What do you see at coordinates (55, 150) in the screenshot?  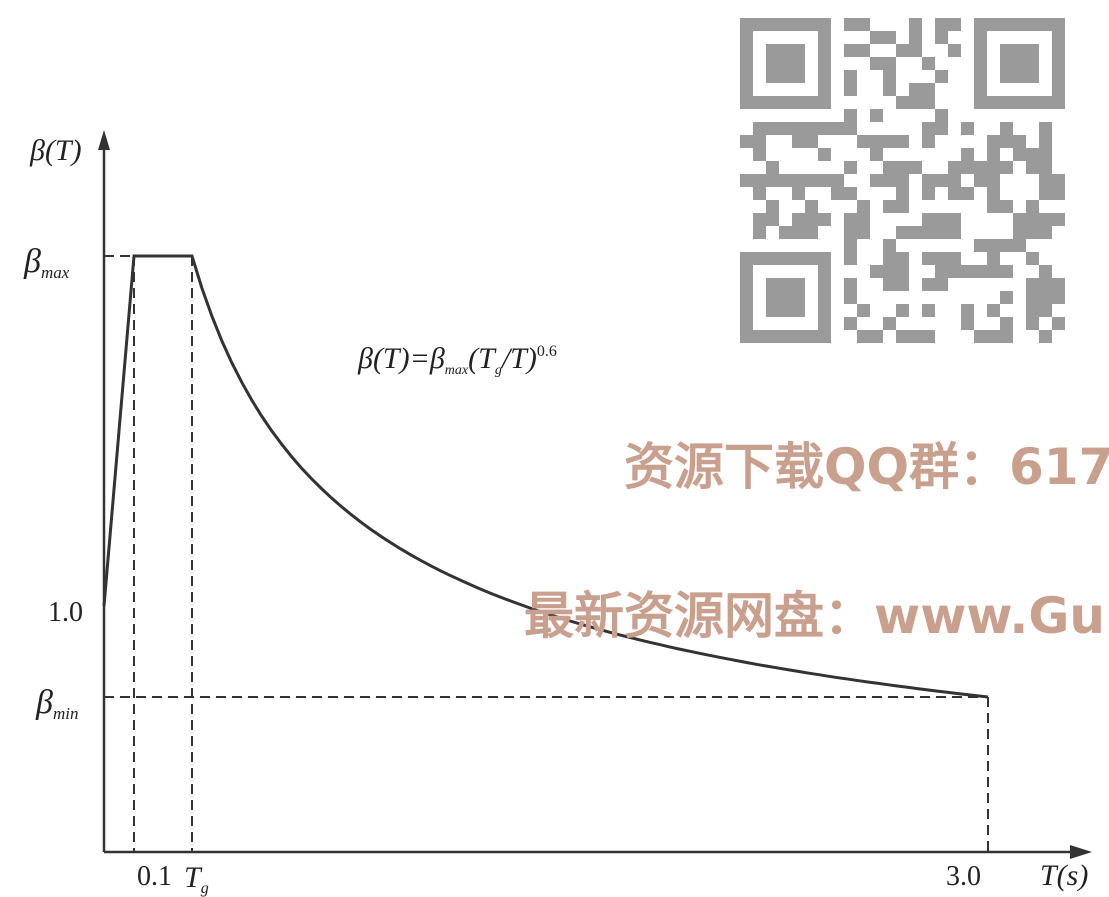 I see `y-axis-label: β(T)` at bounding box center [55, 150].